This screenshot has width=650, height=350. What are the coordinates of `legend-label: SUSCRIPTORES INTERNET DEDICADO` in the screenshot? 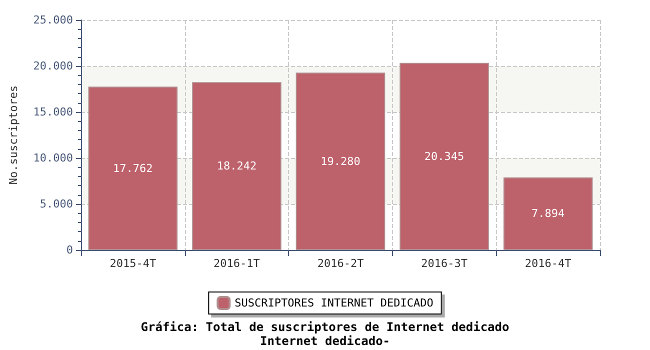 It's located at (334, 303).